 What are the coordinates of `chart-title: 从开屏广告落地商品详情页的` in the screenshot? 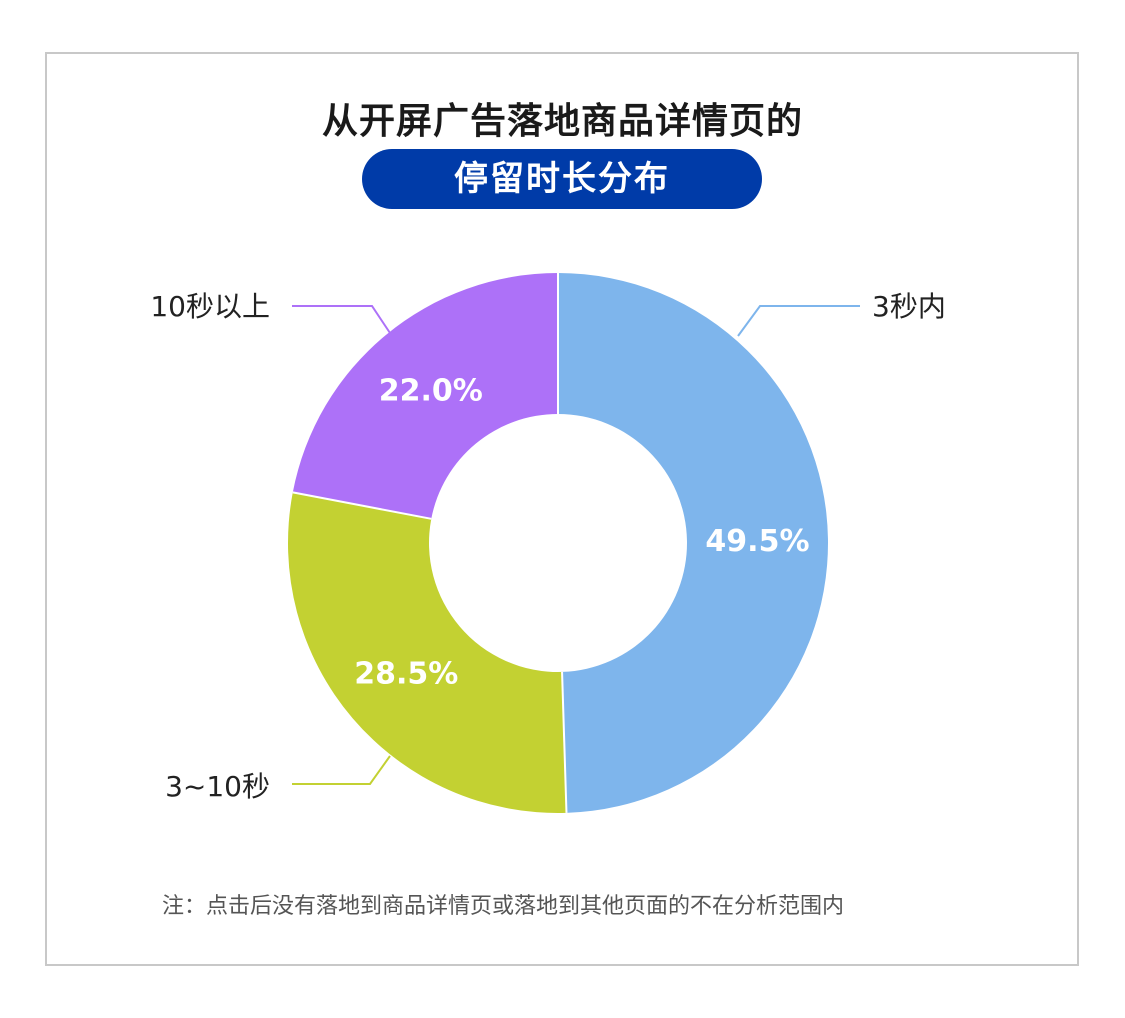 It's located at (562, 121).